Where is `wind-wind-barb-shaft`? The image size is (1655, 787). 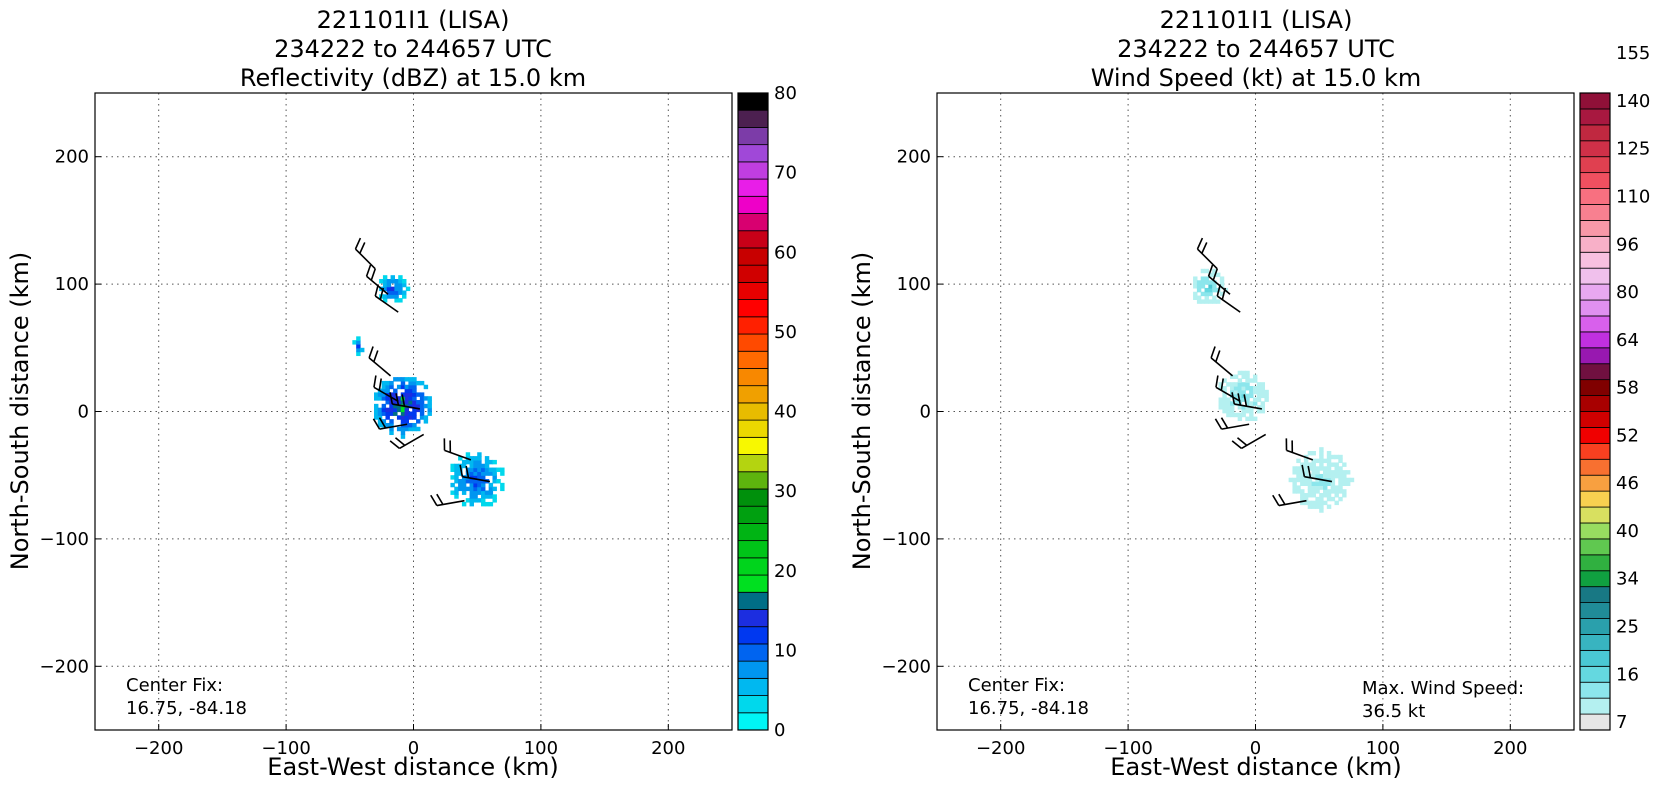 wind-wind-barb-shaft is located at coordinates (1222, 367).